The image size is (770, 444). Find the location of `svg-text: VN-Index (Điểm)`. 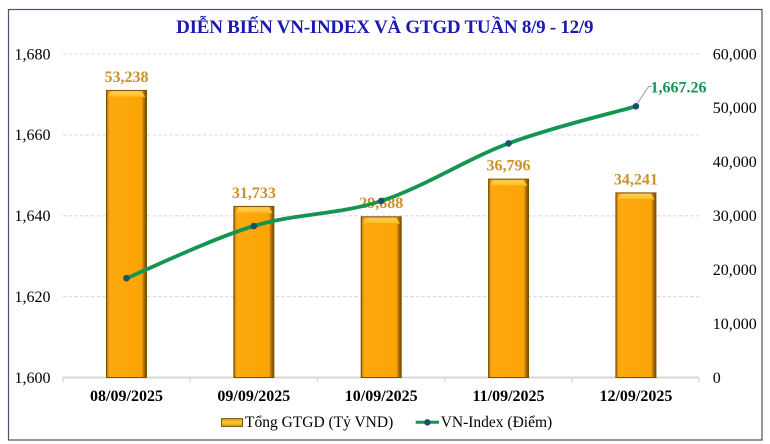

svg-text: VN-Index (Điểm) is located at coordinates (496, 422).